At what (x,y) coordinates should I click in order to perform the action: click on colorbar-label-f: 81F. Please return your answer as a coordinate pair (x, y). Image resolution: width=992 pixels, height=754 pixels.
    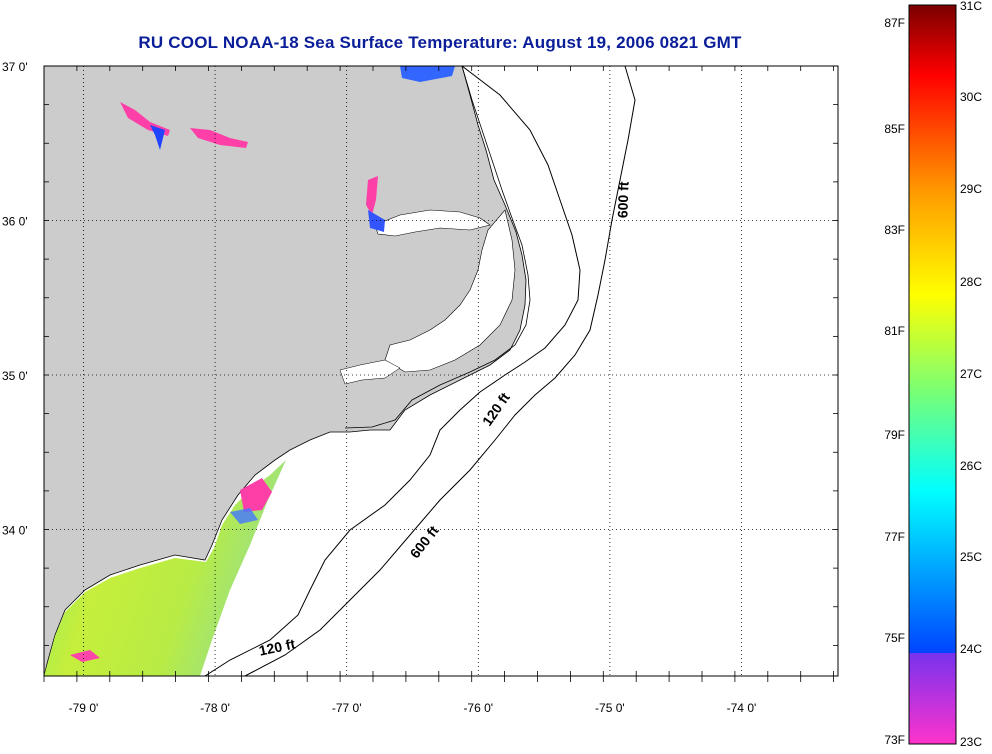
    Looking at the image, I should click on (894, 331).